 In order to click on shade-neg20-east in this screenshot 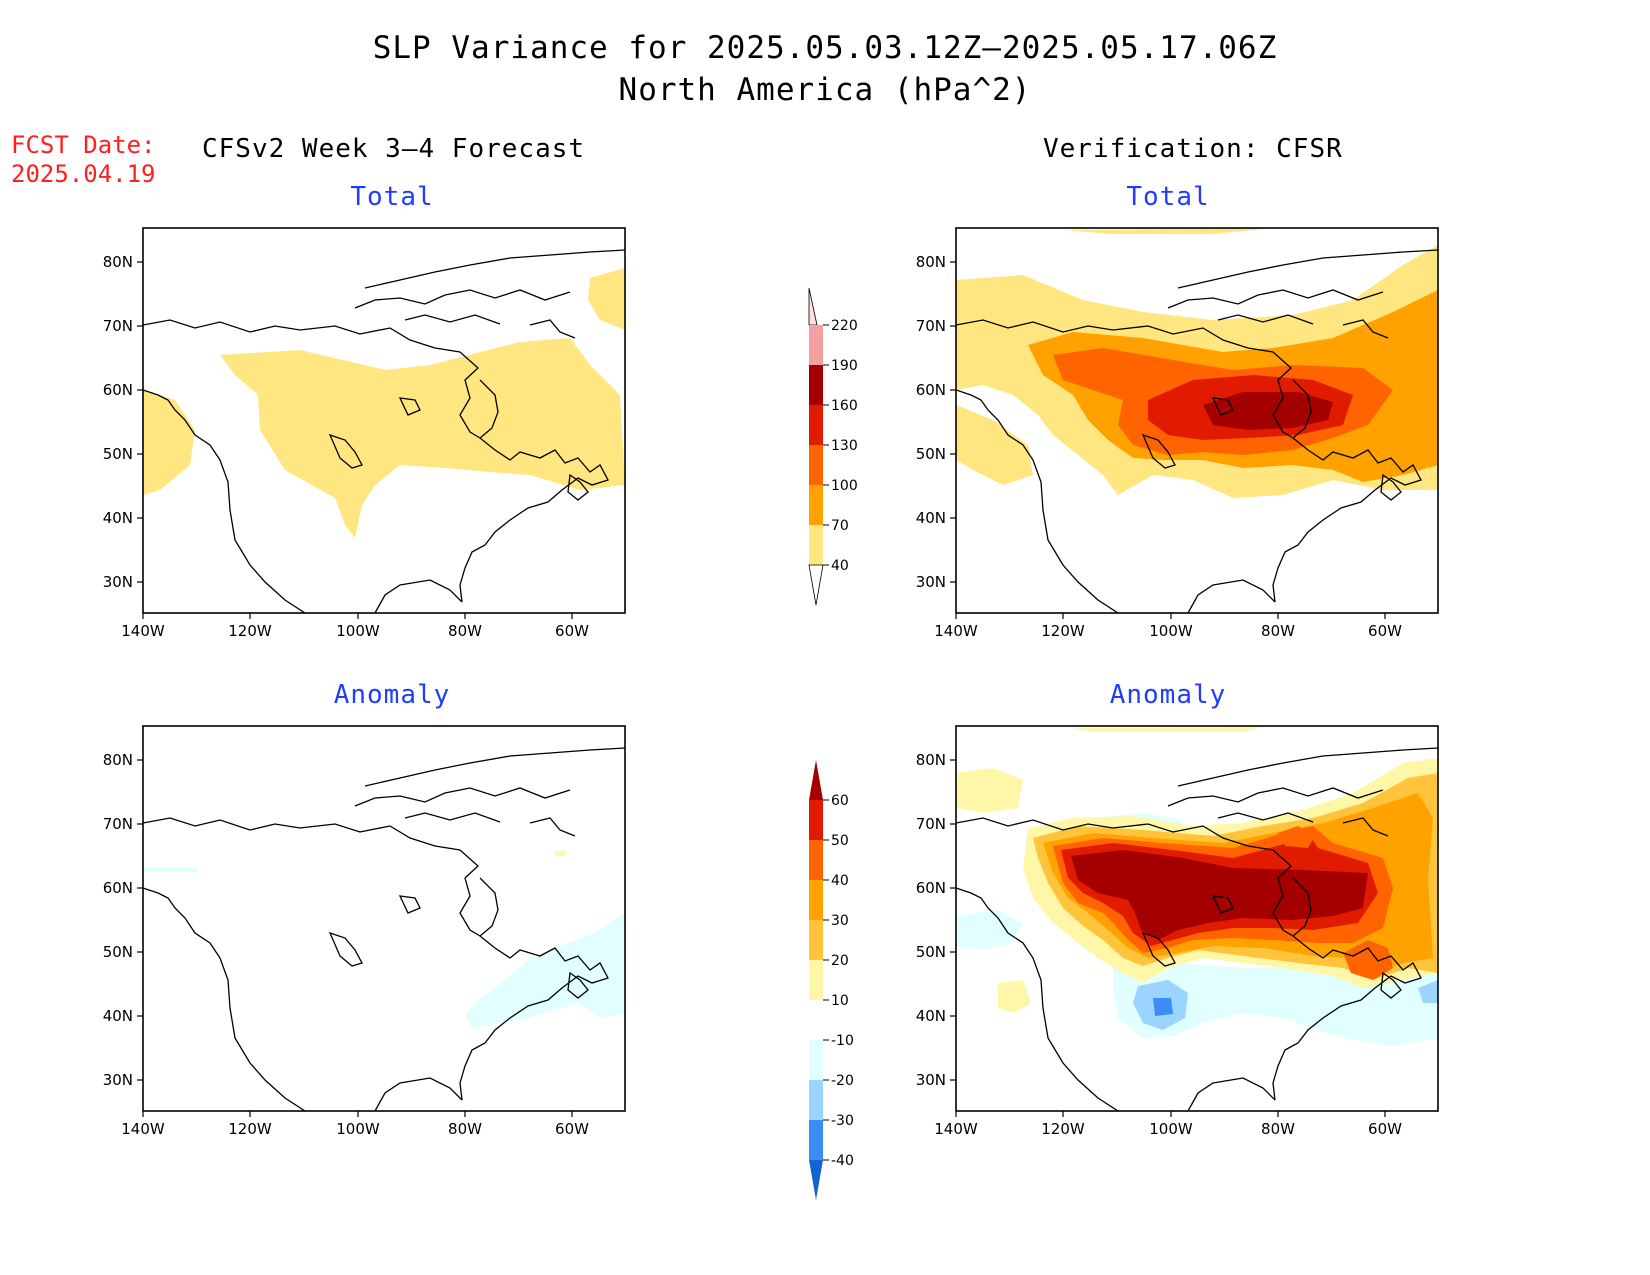, I will do `click(1428, 991)`.